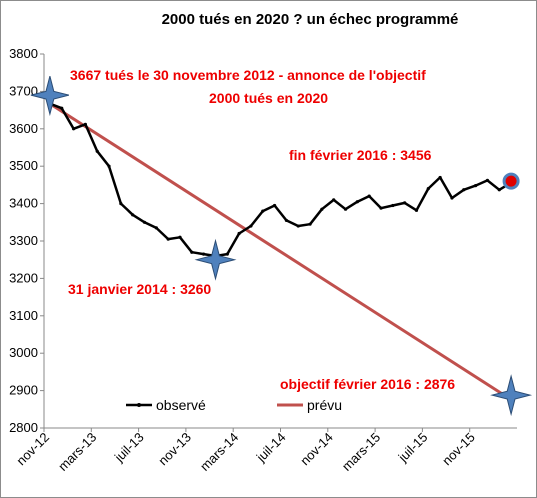 Image resolution: width=537 pixels, height=498 pixels. I want to click on marker-star-jan-2014, so click(215, 259).